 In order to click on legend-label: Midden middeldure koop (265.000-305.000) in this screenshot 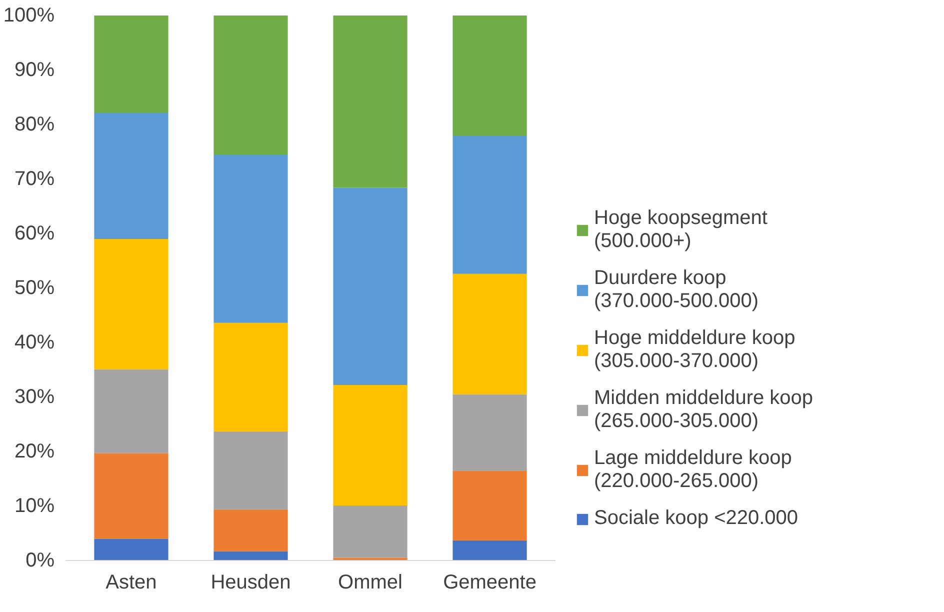, I will do `click(704, 410)`.